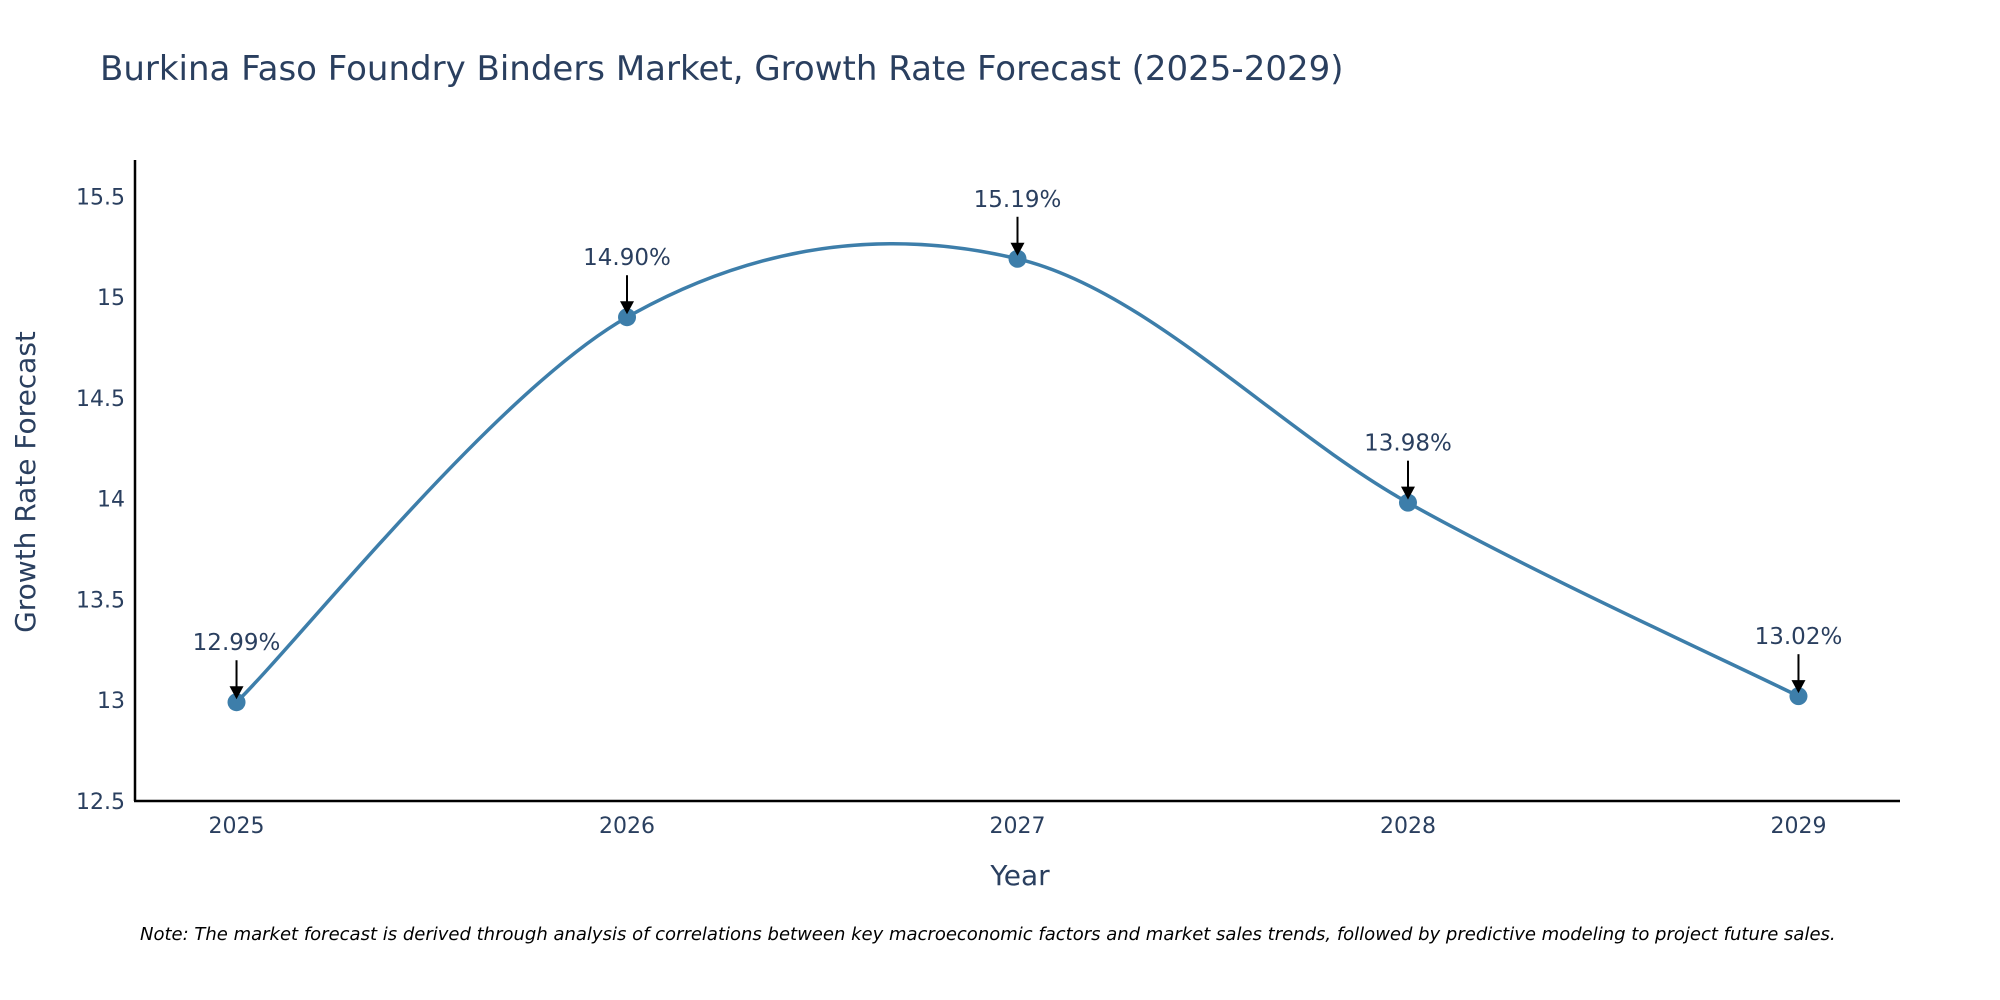 The image size is (2000, 1000). I want to click on data-label: 13.98%, so click(1408, 444).